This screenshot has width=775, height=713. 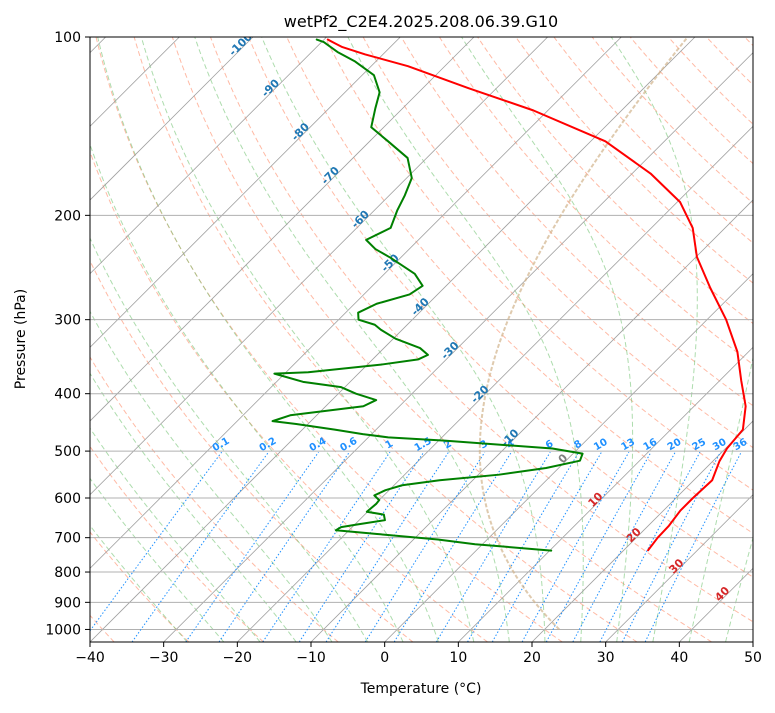 What do you see at coordinates (21, 339) in the screenshot?
I see `y-axis-label: Pressure (hPa)` at bounding box center [21, 339].